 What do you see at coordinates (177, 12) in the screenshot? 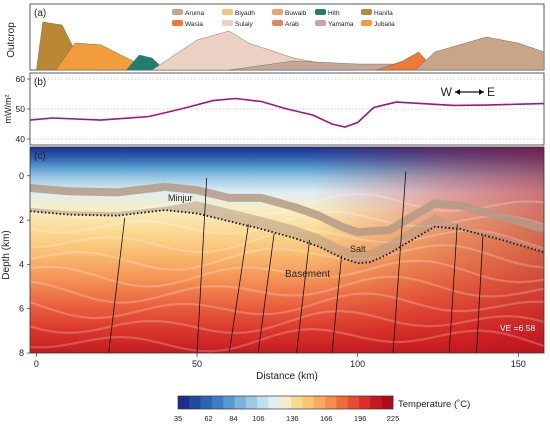
I see `legend-swatch-aruma` at bounding box center [177, 12].